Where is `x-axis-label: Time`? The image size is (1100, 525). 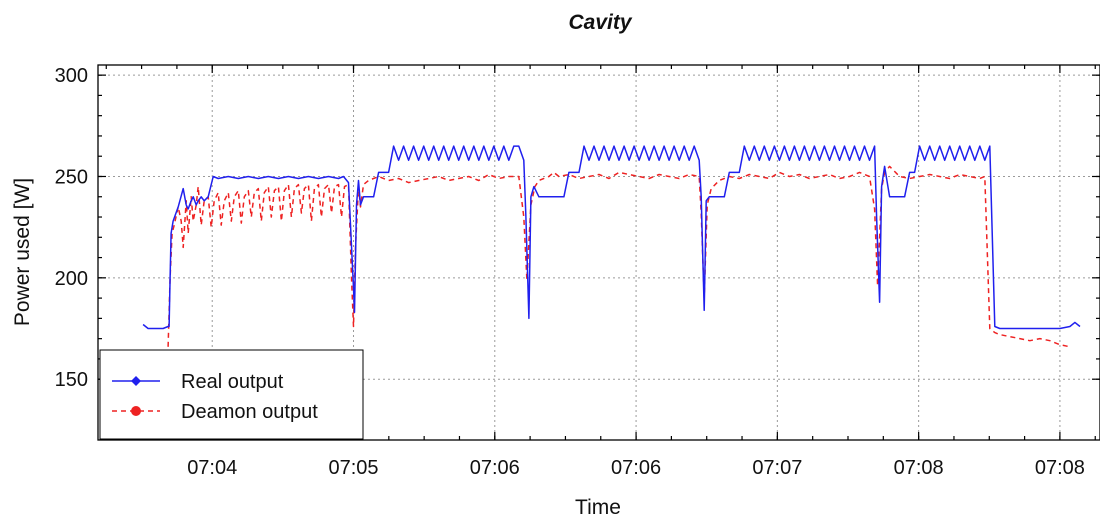 x-axis-label: Time is located at coordinates (598, 507).